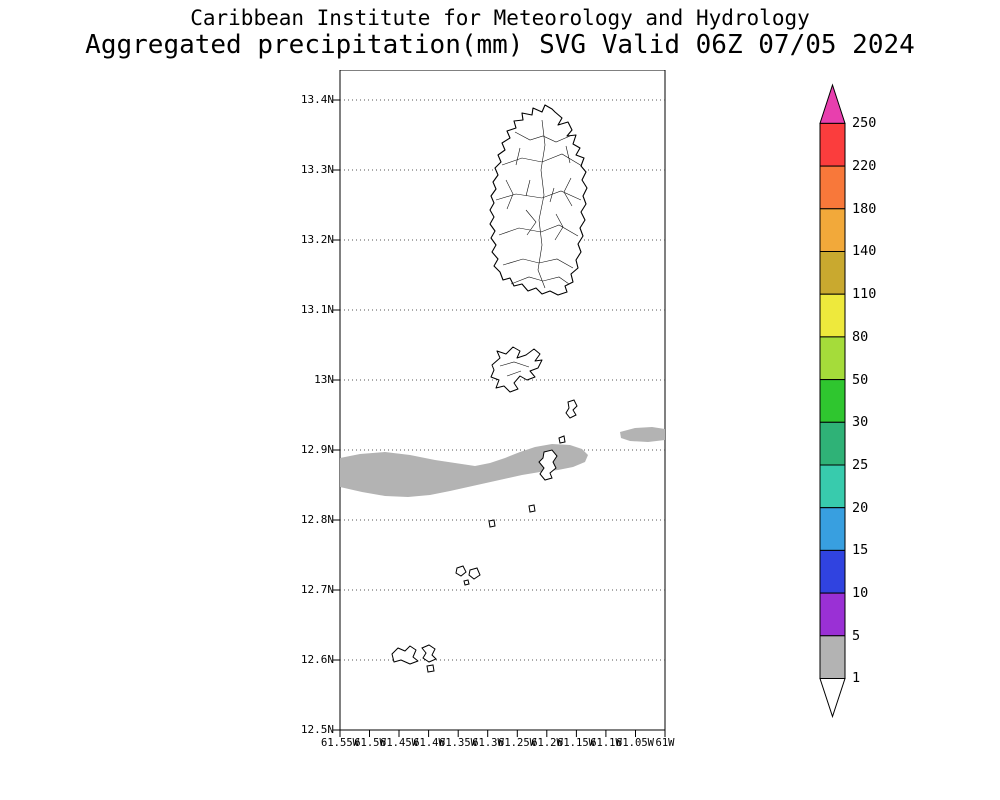 The height and width of the screenshot is (800, 1000). Describe the element at coordinates (539, 204) in the screenshot. I see `watershed-lines` at that location.